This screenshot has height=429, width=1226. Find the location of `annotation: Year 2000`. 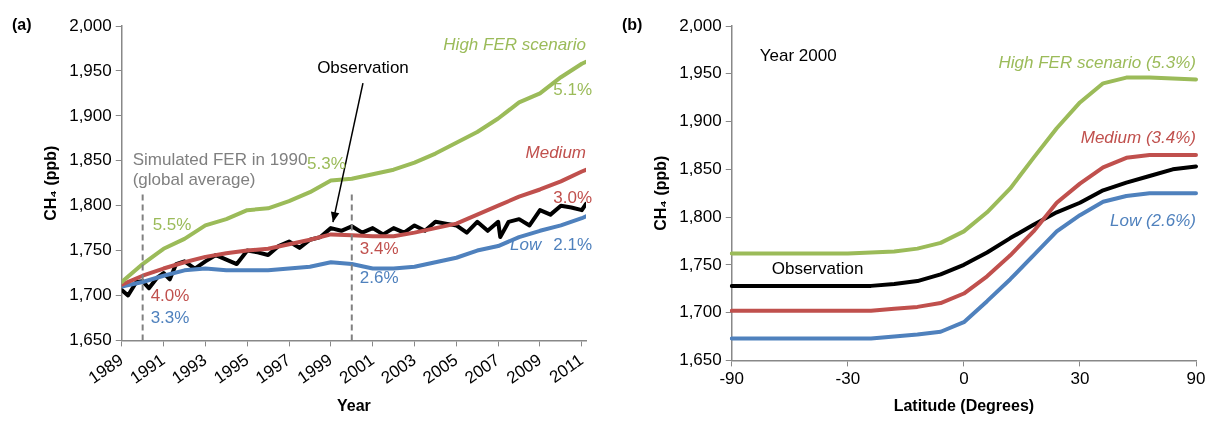

annotation: Year 2000 is located at coordinates (798, 56).